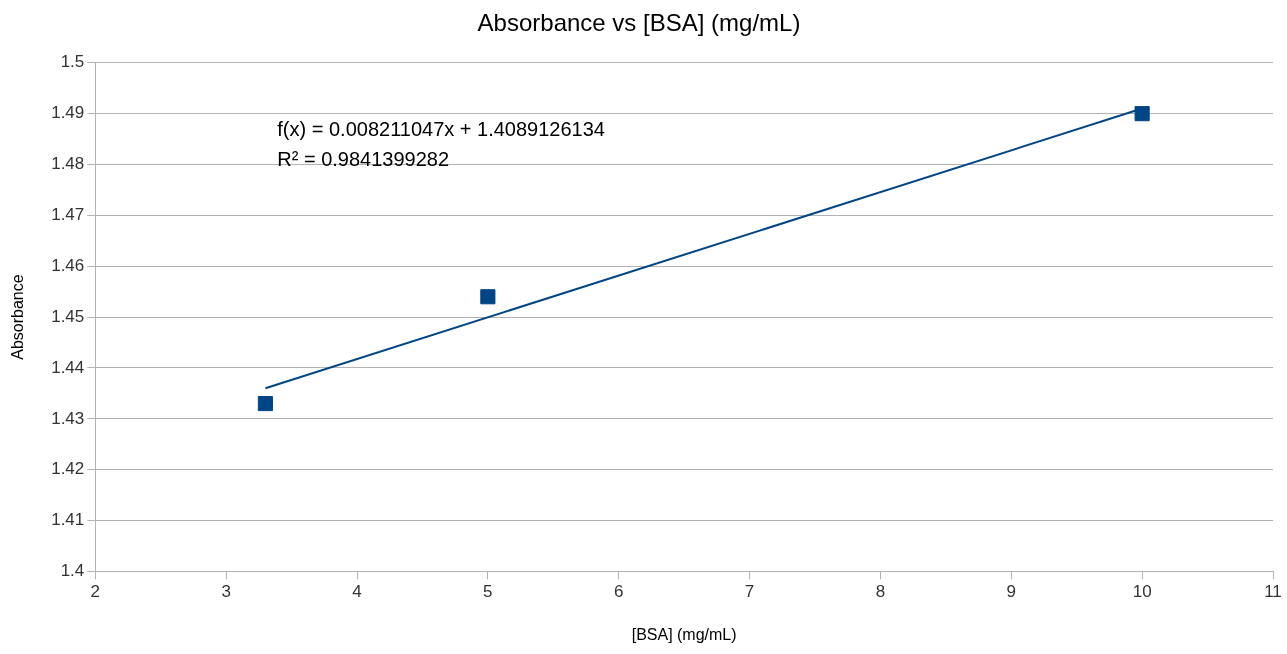 The width and height of the screenshot is (1287, 654). Describe the element at coordinates (488, 592) in the screenshot. I see `x-tick-label: 5` at that location.